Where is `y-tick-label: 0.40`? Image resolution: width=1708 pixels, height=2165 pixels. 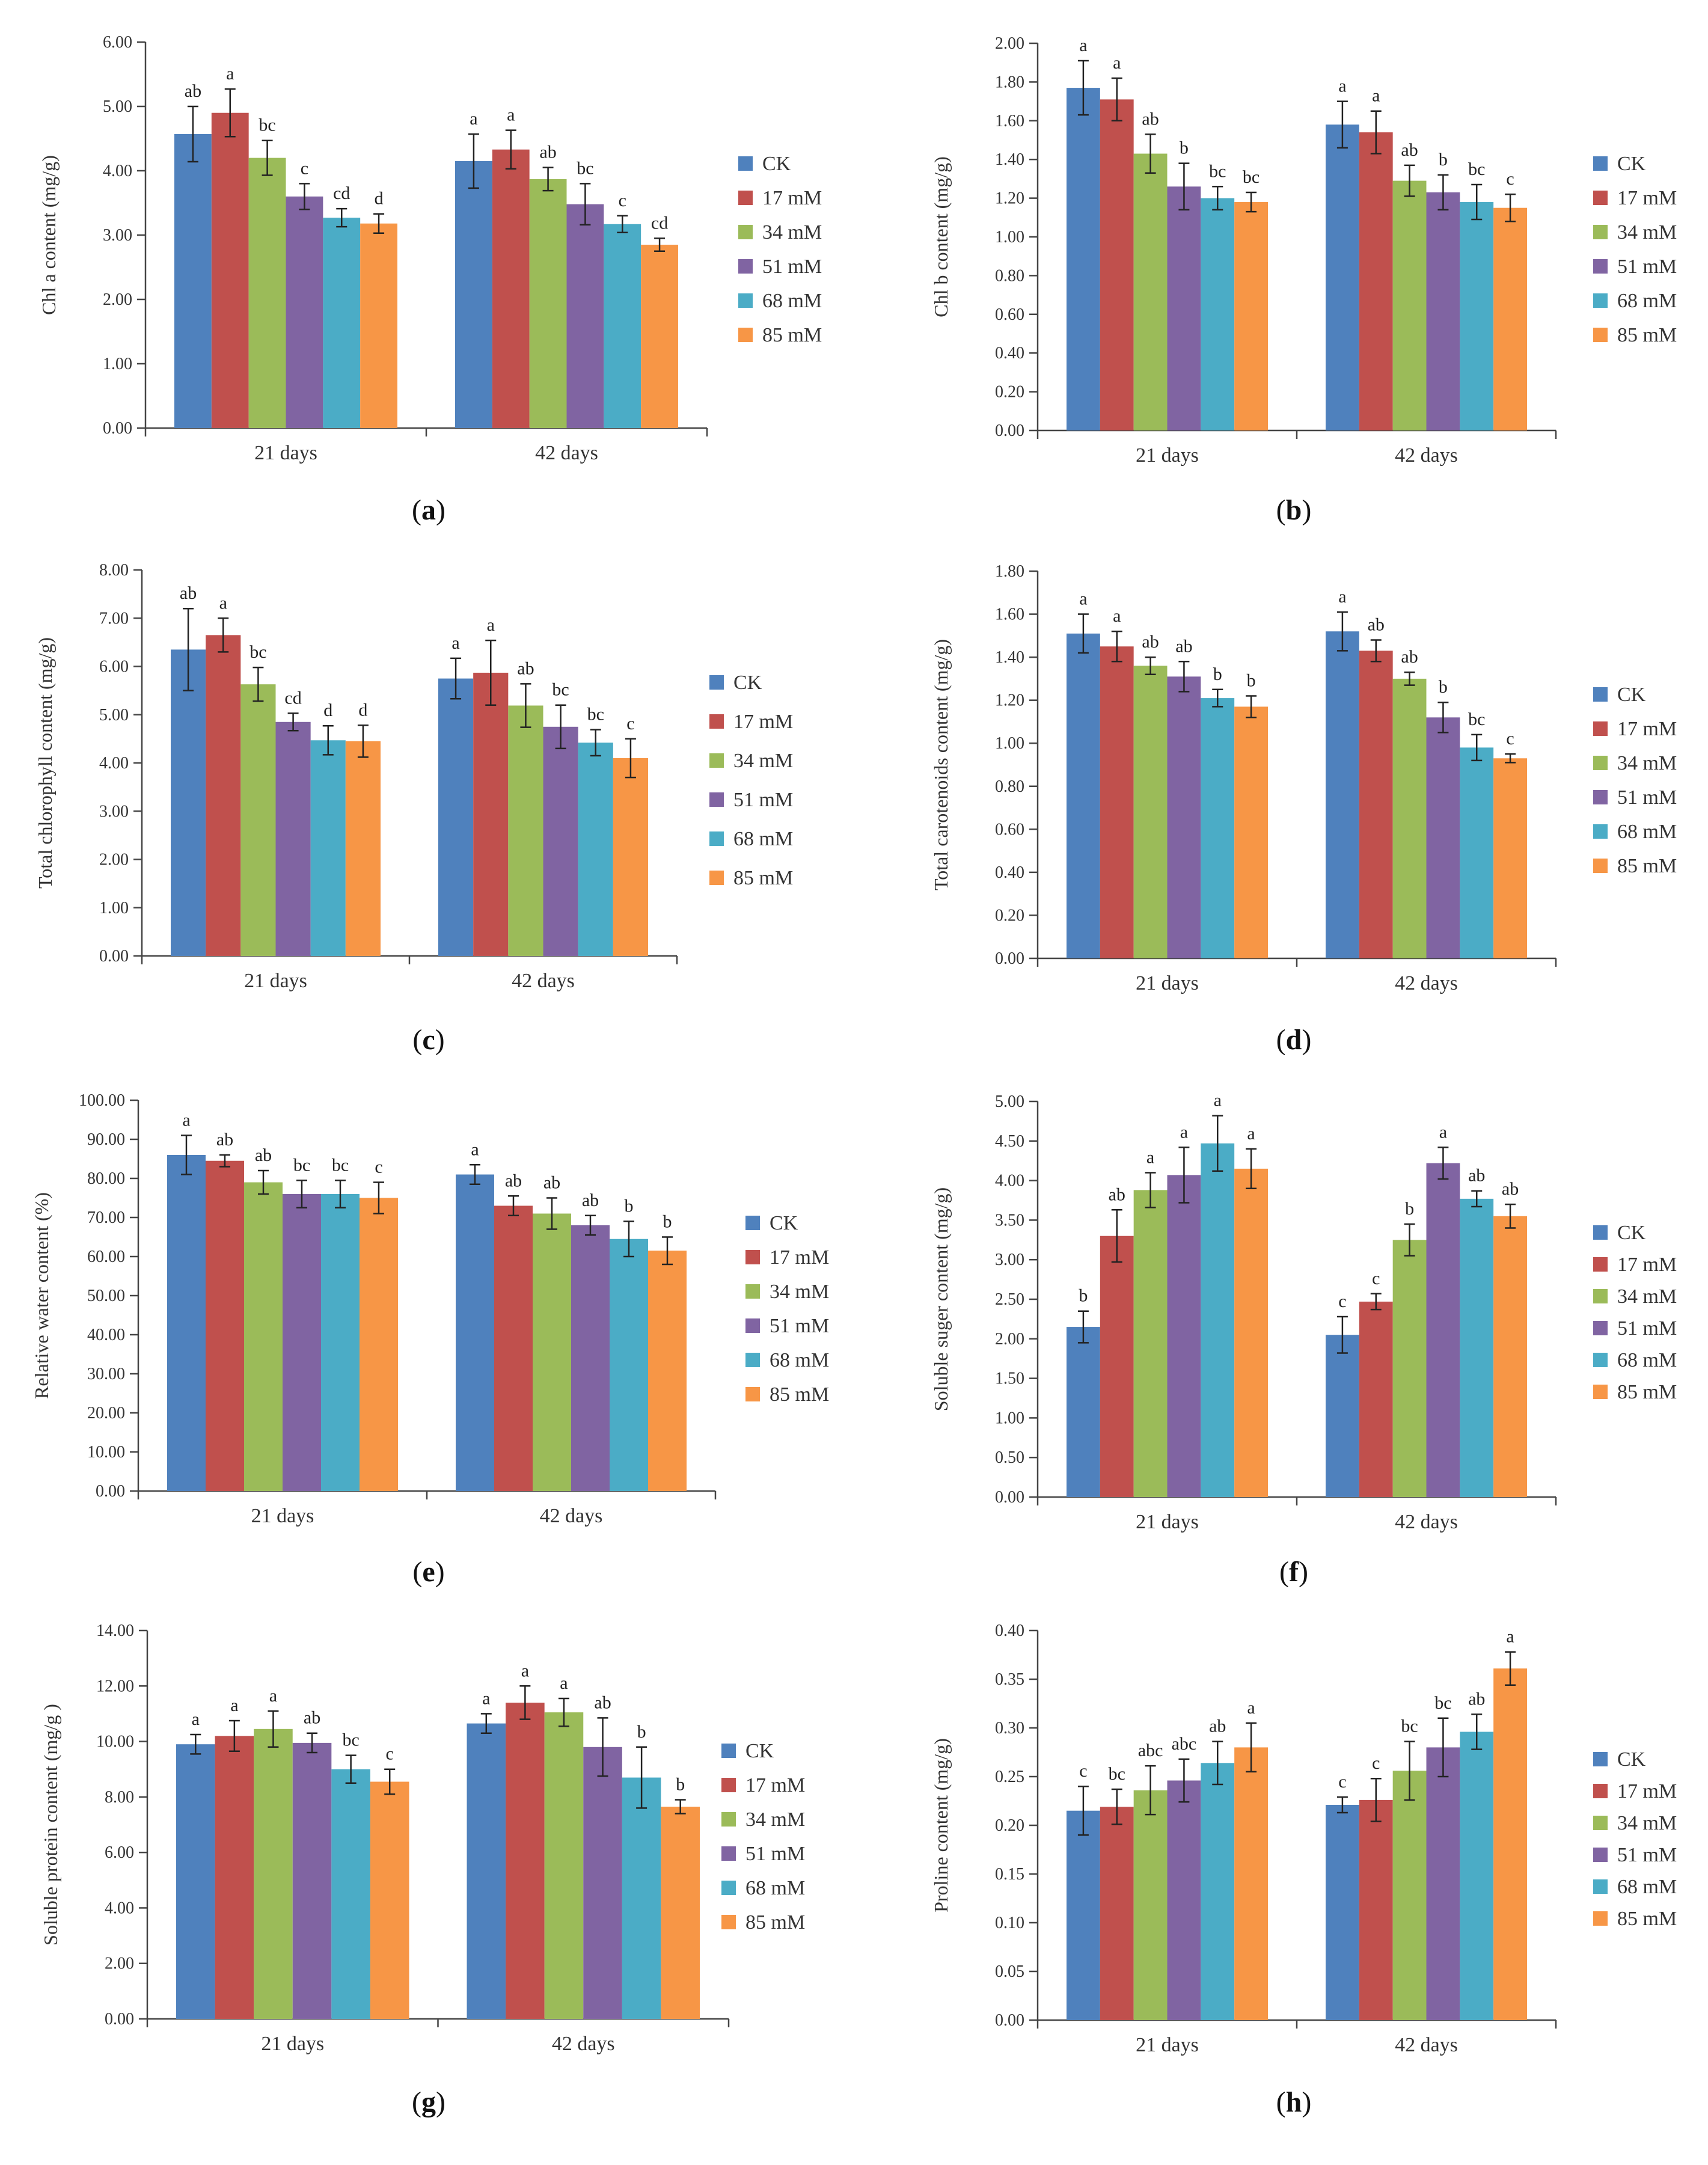
y-tick-label: 0.40 is located at coordinates (1009, 1630).